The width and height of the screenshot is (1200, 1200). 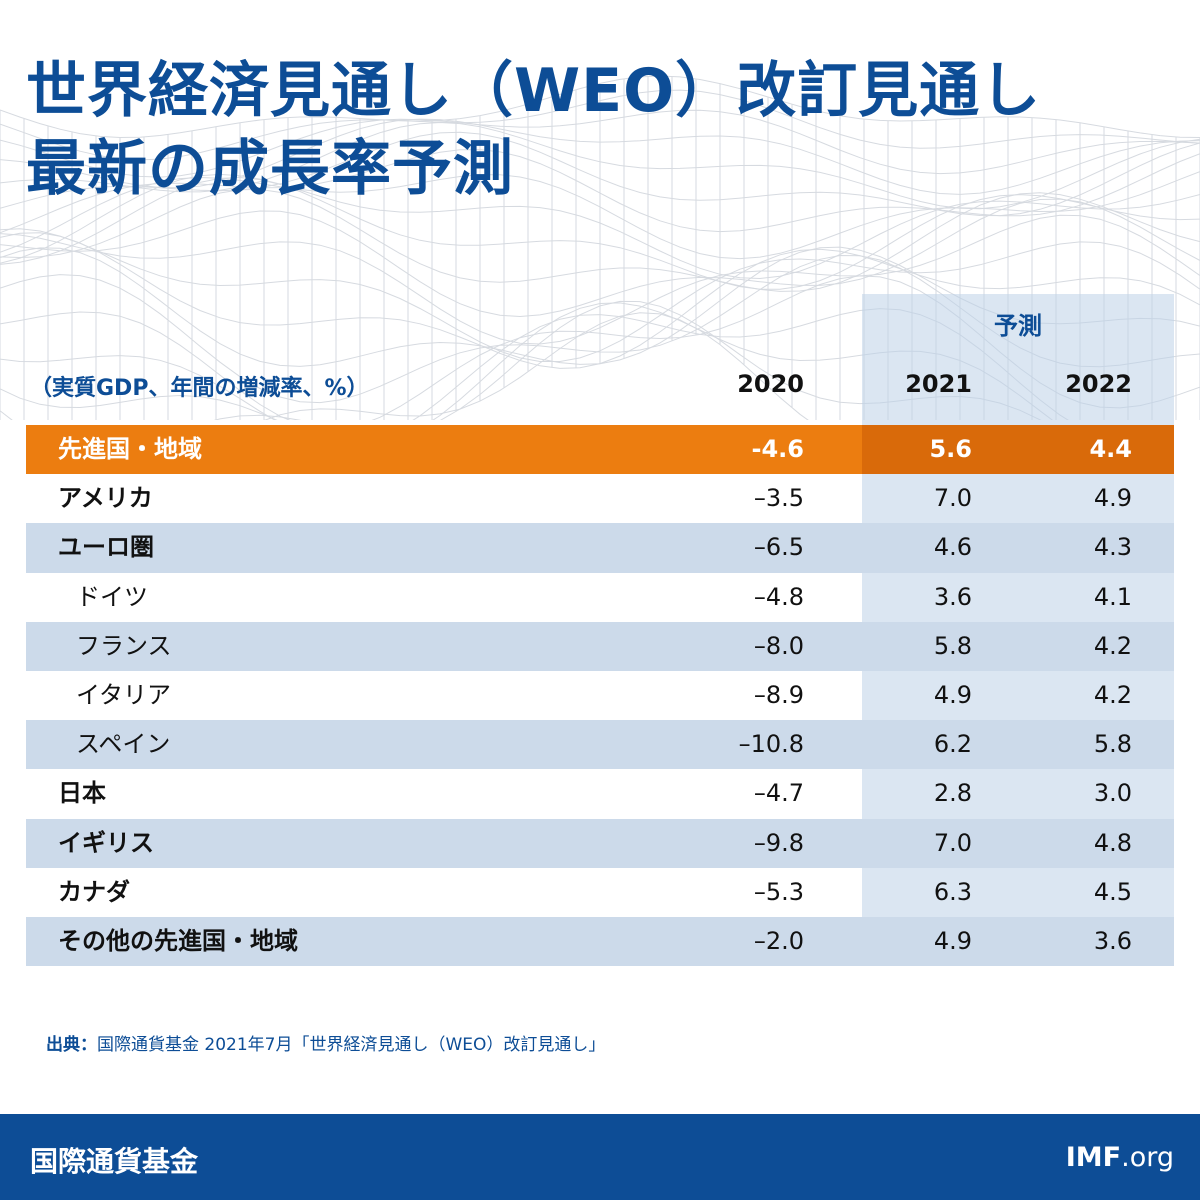 What do you see at coordinates (778, 498) in the screenshot?
I see `value-2020: –3.5` at bounding box center [778, 498].